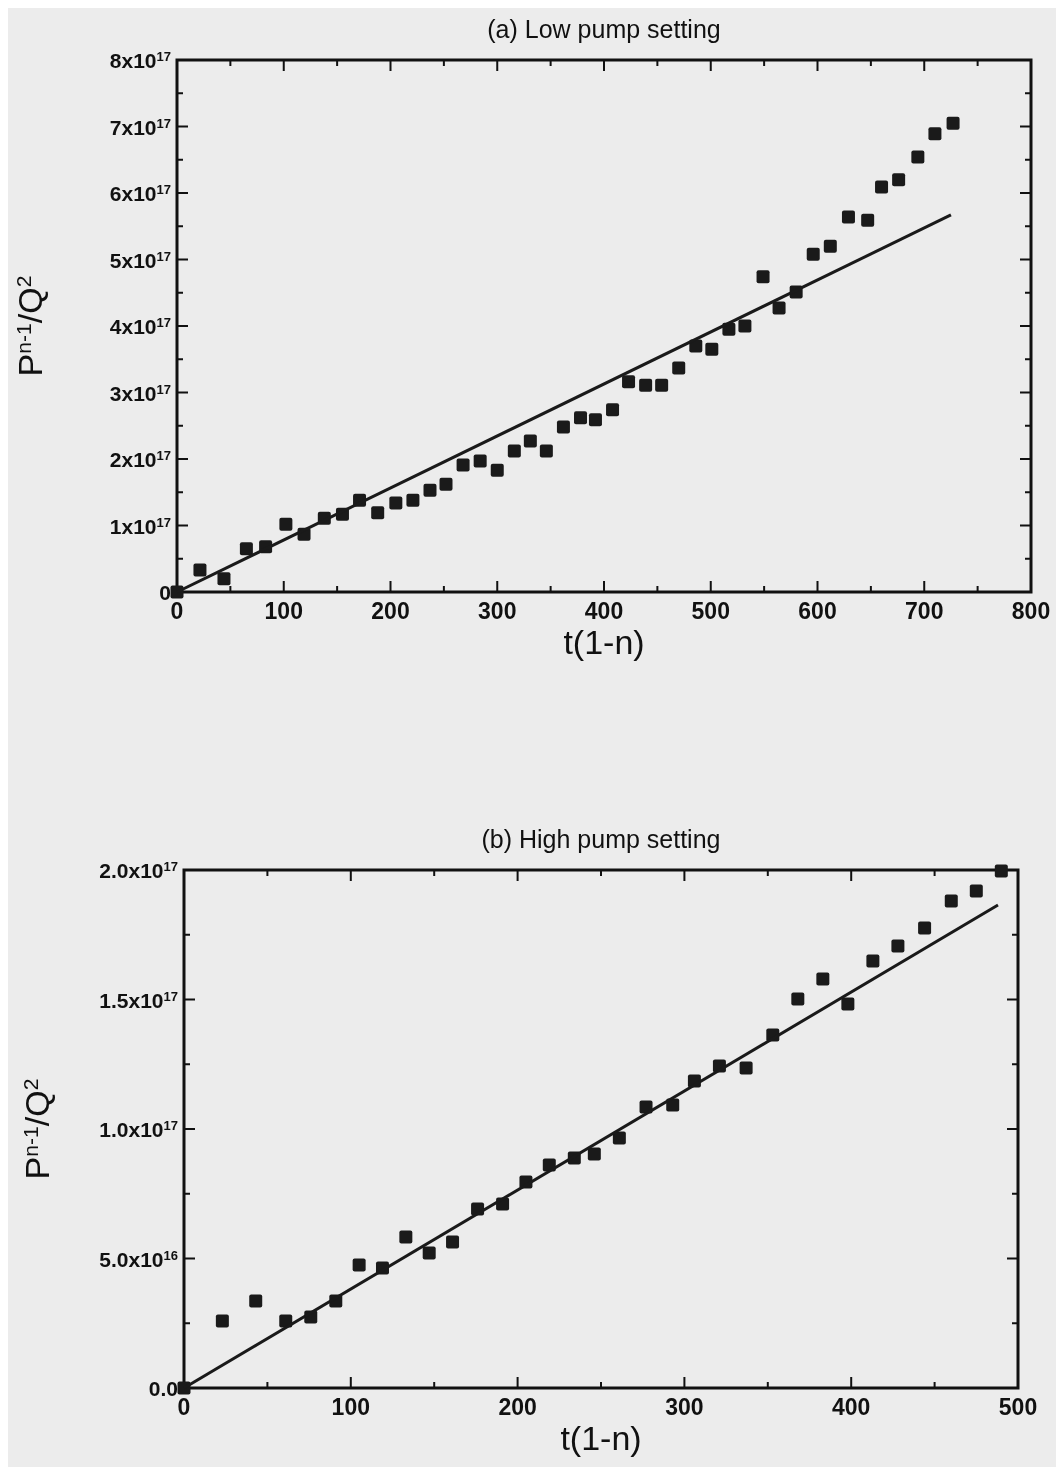  Describe the element at coordinates (140, 193) in the screenshot. I see `y-tick-label: 6x10$^{17}$` at that location.